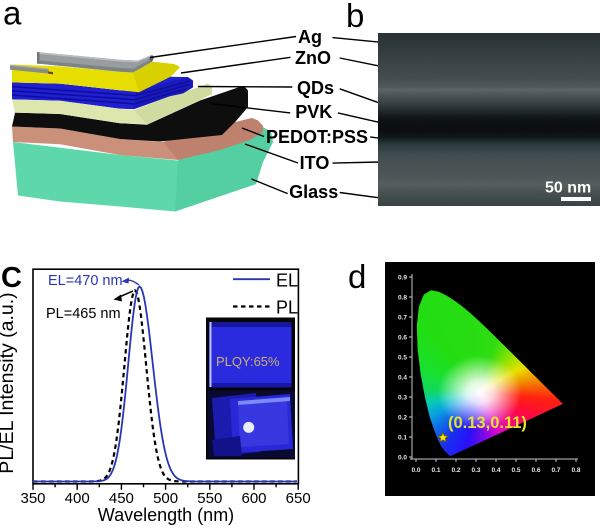 Image resolution: width=600 pixels, height=530 pixels. What do you see at coordinates (85, 281) in the screenshot?
I see `svg-text: EL=470 nm` at bounding box center [85, 281].